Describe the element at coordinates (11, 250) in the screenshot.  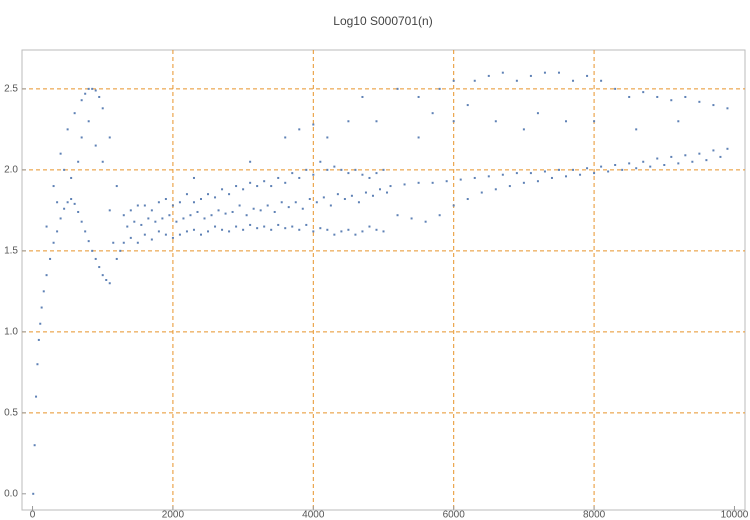
I see `y-tick-label: 1.5` at that location.